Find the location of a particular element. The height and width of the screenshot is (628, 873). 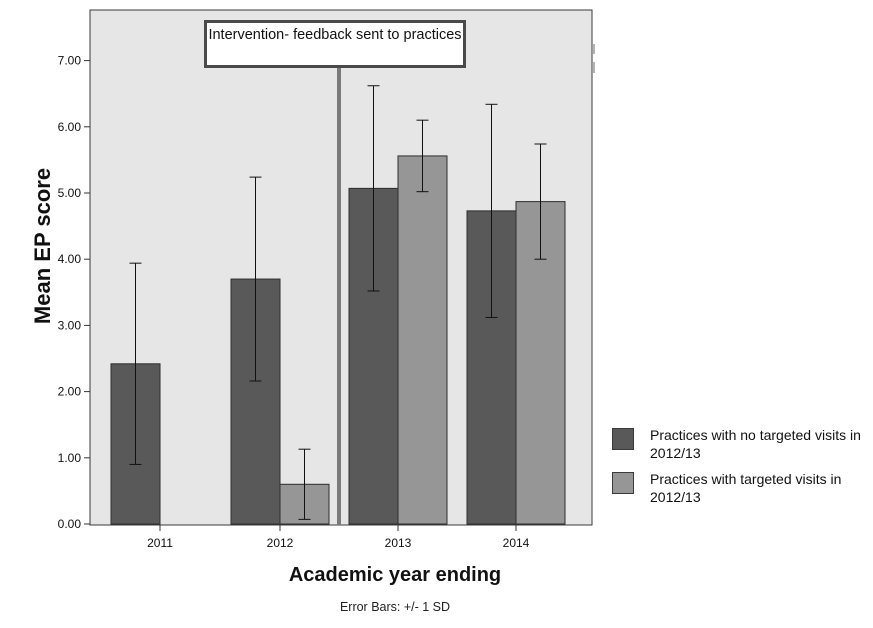

y-axis-title: Mean EP score is located at coordinates (42, 246).